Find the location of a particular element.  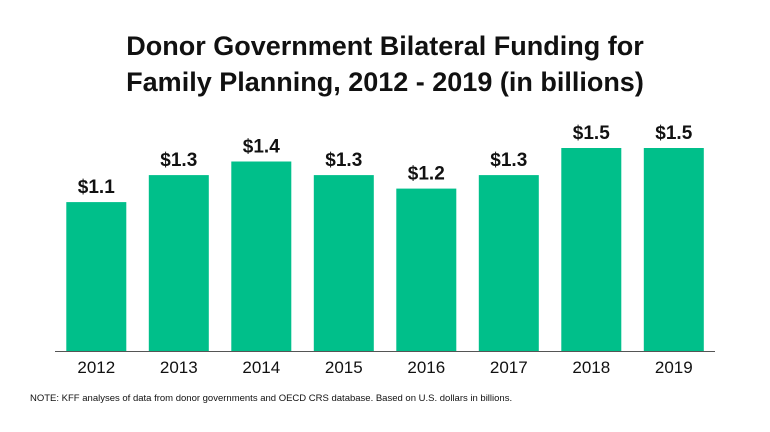

x-tick-label-2018: 2018 is located at coordinates (591, 367).